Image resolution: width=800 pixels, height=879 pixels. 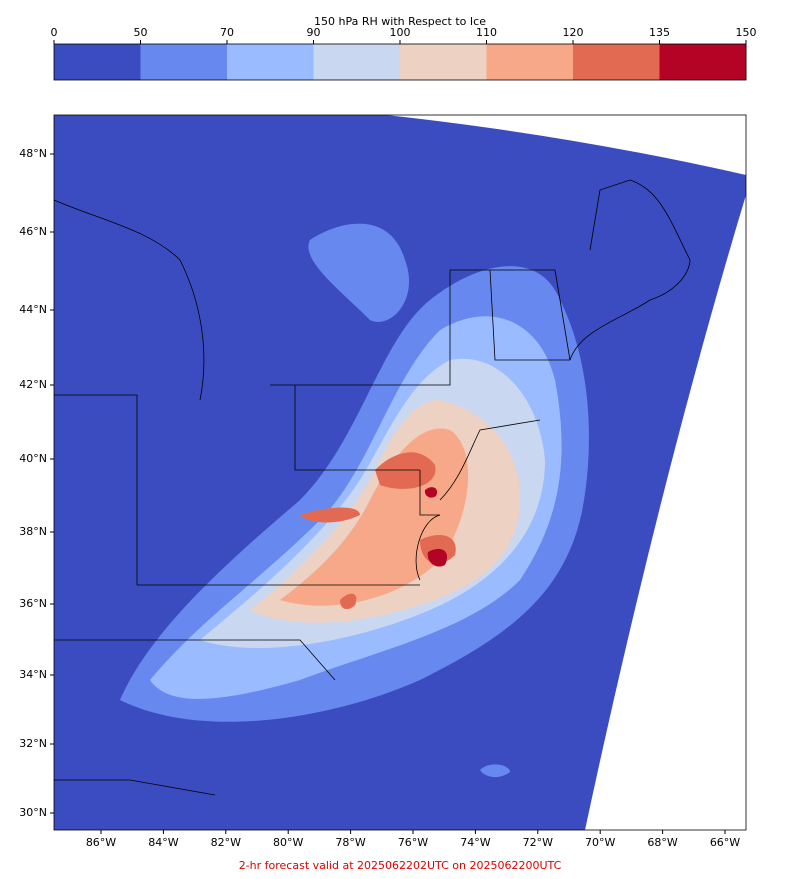 I want to click on lat-label: 38°N, so click(x=33, y=531).